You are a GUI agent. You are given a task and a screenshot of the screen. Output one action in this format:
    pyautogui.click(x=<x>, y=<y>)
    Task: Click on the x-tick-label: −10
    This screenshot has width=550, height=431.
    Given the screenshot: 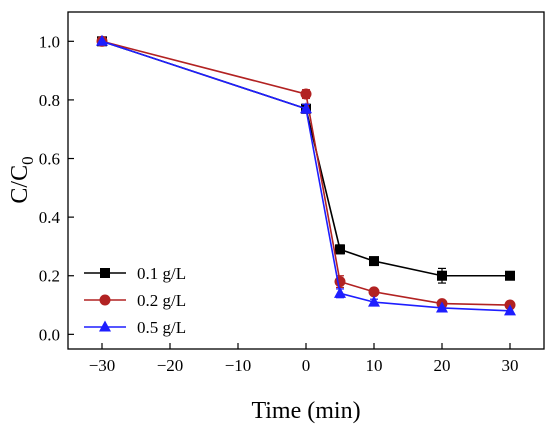 What is the action you would take?
    pyautogui.click(x=238, y=365)
    